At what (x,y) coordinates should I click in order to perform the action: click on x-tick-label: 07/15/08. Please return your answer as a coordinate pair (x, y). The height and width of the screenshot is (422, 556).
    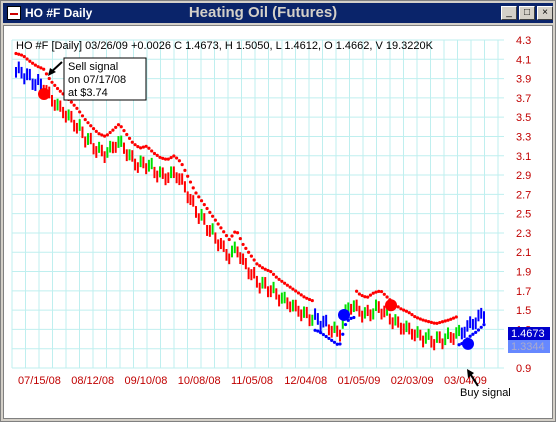
    Looking at the image, I should click on (39, 381).